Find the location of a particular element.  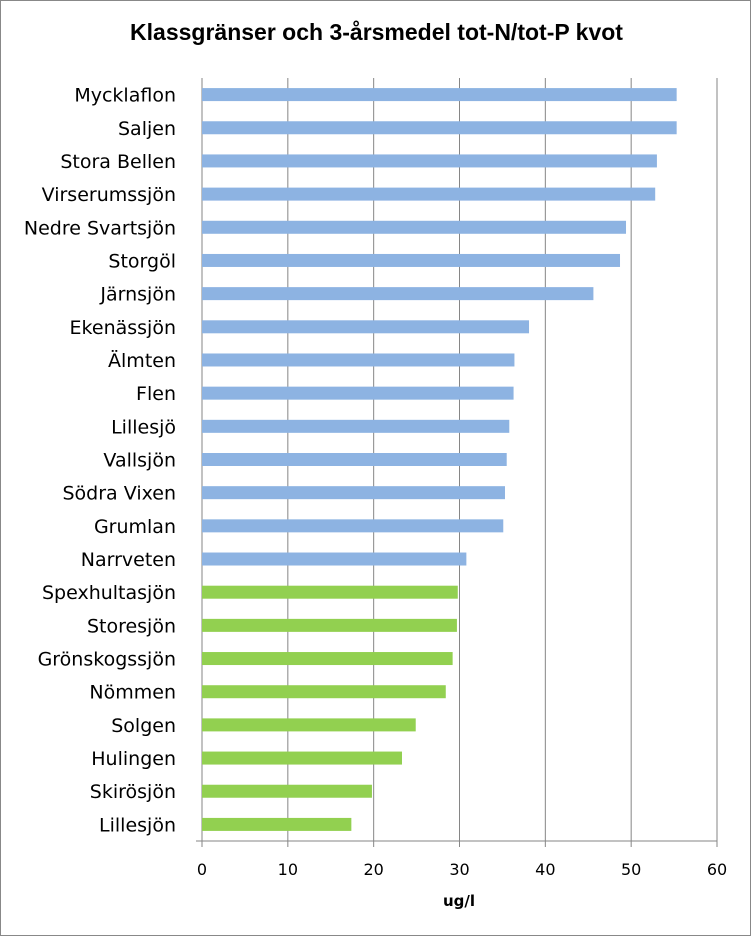

x-tick-label: 30 is located at coordinates (459, 869).